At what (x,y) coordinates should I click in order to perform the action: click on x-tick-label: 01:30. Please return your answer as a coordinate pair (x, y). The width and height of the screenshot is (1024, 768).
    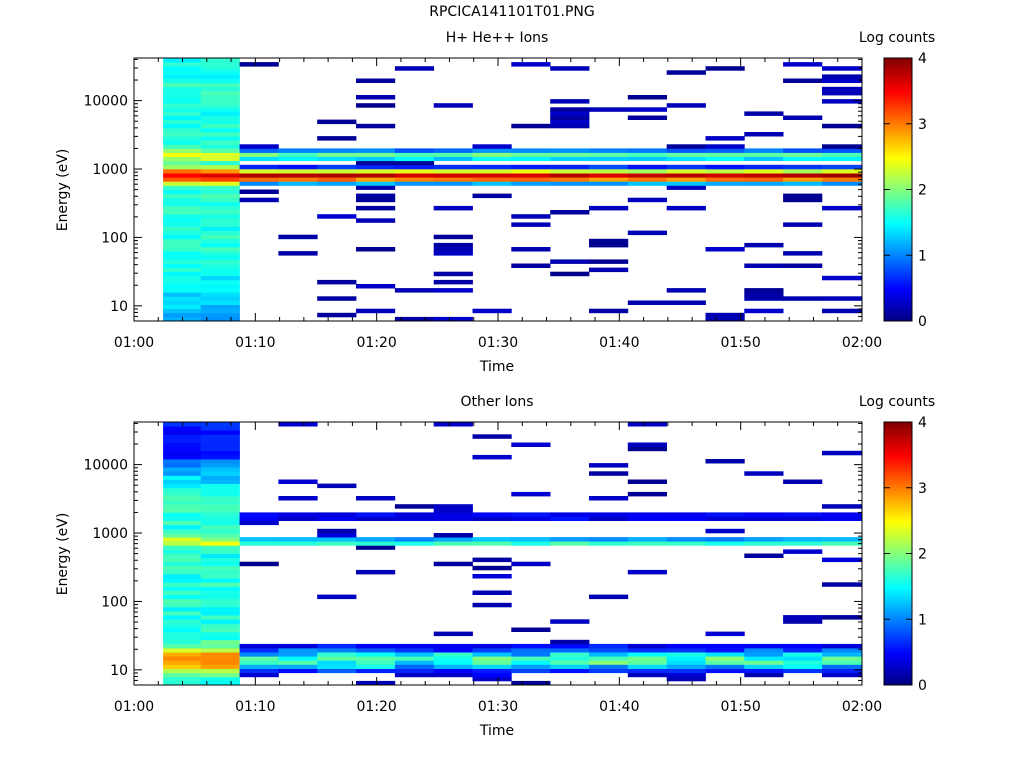
    Looking at the image, I should click on (498, 343).